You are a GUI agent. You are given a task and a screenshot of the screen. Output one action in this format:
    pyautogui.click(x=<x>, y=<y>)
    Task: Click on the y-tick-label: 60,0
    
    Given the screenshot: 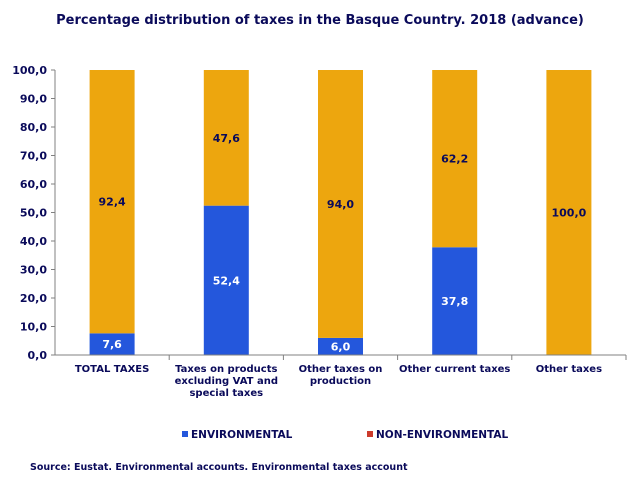 What is the action you would take?
    pyautogui.click(x=33, y=184)
    